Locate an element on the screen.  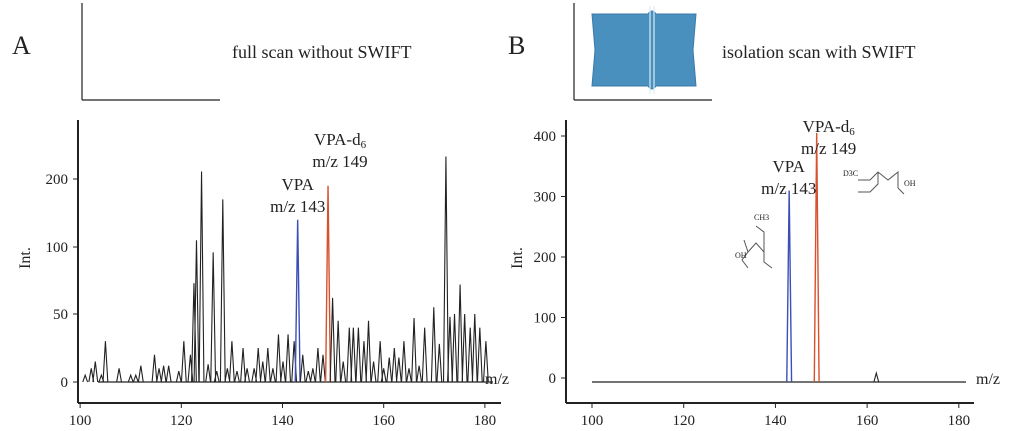
panel-a-letter: A is located at coordinates (21, 45).